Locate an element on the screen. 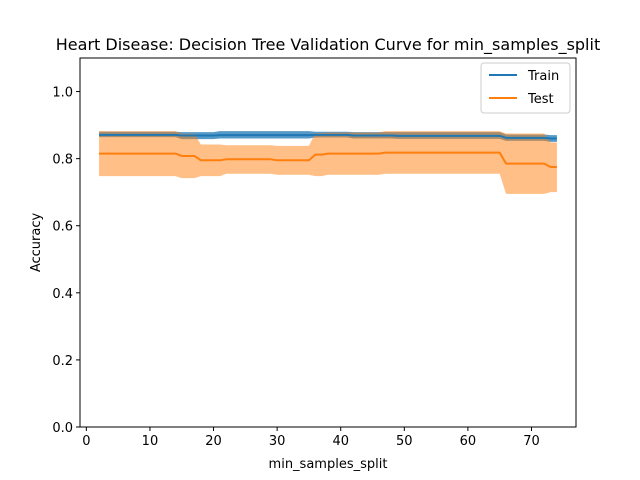 The width and height of the screenshot is (640, 480). x-tick-label: 30 is located at coordinates (277, 441).